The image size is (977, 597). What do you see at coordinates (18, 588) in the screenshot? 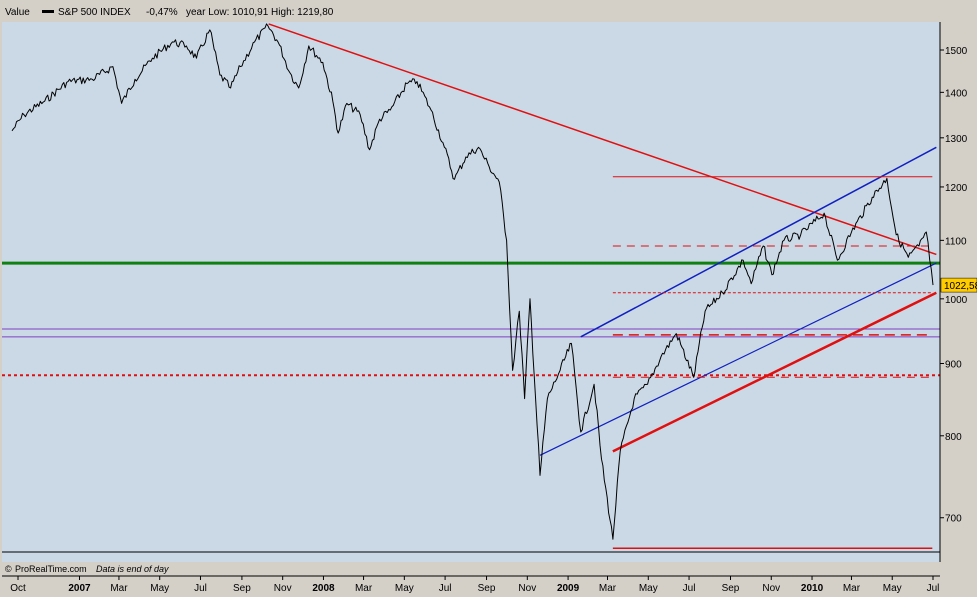
I see `x-tick-label: Oct` at bounding box center [18, 588].